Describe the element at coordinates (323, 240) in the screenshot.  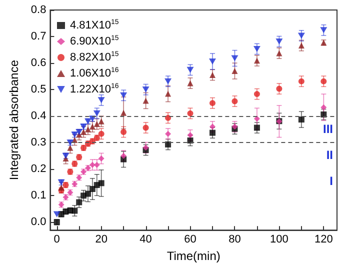
I see `x-tick-label: 120` at that location.